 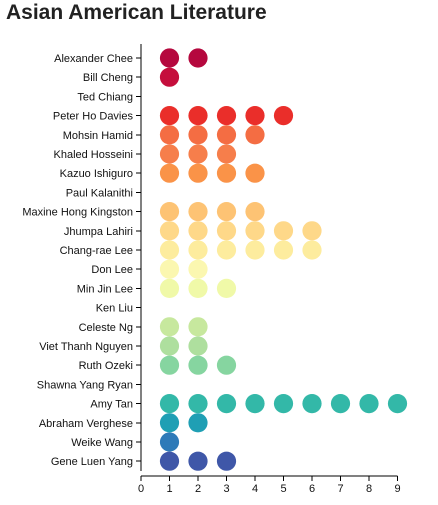 What do you see at coordinates (169, 489) in the screenshot?
I see `x-tick-label: 1` at bounding box center [169, 489].